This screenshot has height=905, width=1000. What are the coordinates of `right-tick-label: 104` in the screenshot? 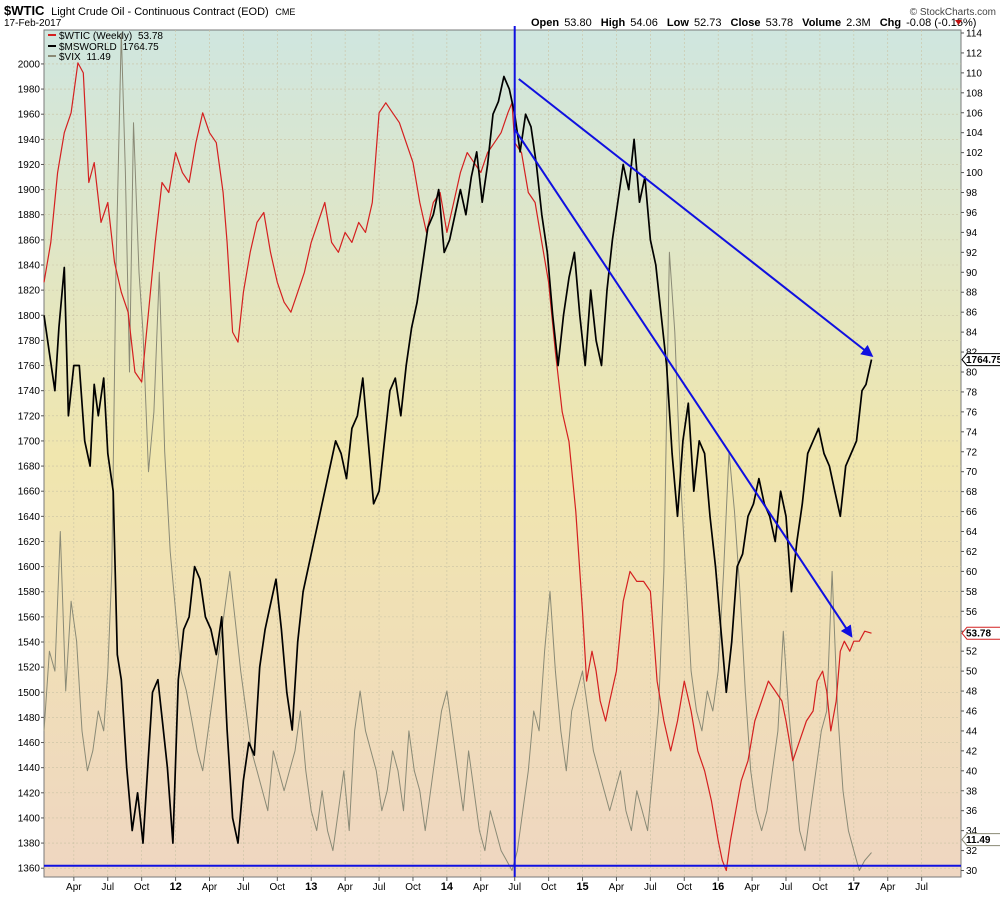 It's located at (974, 133).